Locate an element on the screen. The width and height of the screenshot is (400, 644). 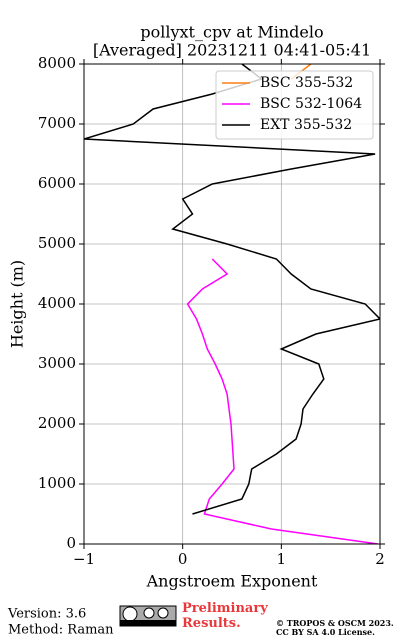
notice: Preliminary Results. is located at coordinates (225, 616).